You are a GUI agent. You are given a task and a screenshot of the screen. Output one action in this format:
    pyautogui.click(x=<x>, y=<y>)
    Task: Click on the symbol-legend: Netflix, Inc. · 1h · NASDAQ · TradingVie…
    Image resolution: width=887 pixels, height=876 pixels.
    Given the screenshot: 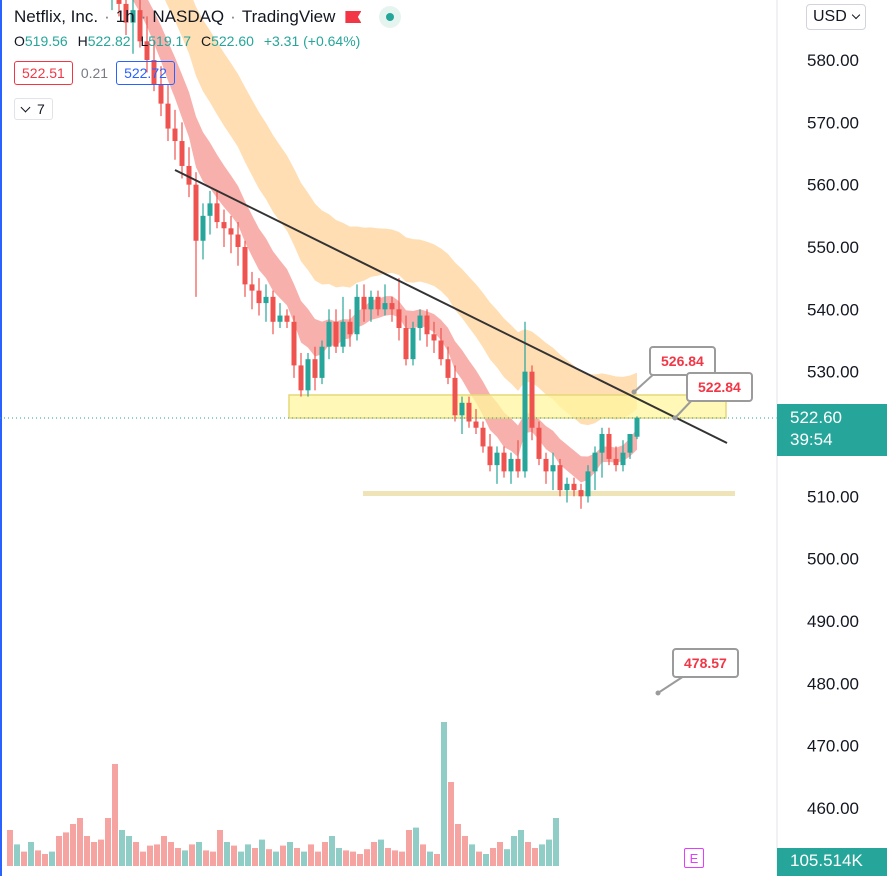 What is the action you would take?
    pyautogui.click(x=208, y=17)
    